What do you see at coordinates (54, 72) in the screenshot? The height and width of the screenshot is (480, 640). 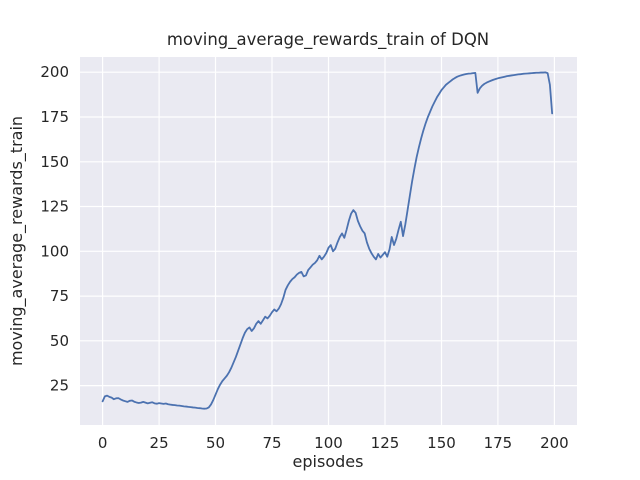 I see `y-tick-label: 200` at bounding box center [54, 72].